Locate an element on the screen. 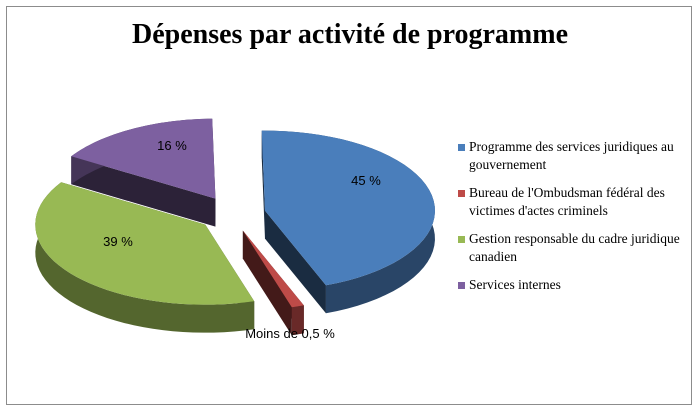  data-label-3: 16 % is located at coordinates (172, 145).